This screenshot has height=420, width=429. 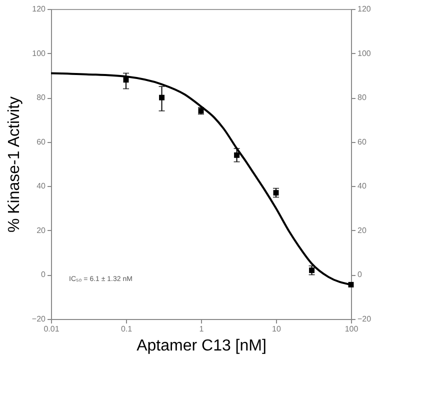 What do you see at coordinates (43, 275) in the screenshot?
I see `y-tick-label: 0` at bounding box center [43, 275].